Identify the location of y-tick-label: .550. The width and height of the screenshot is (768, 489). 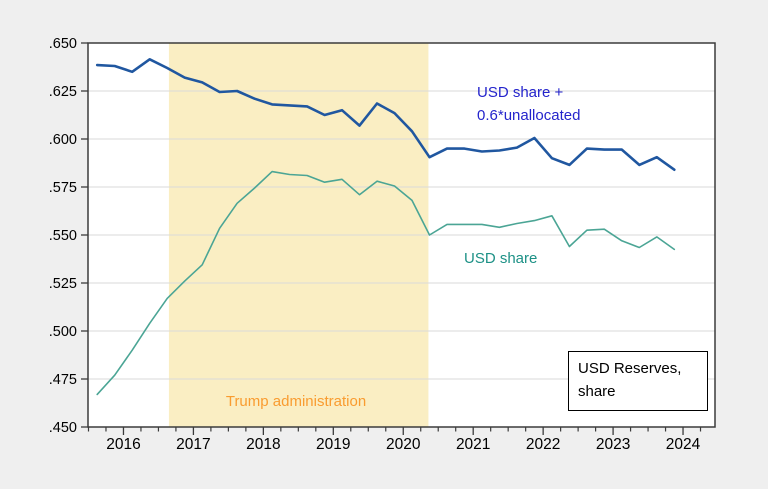
(63, 236).